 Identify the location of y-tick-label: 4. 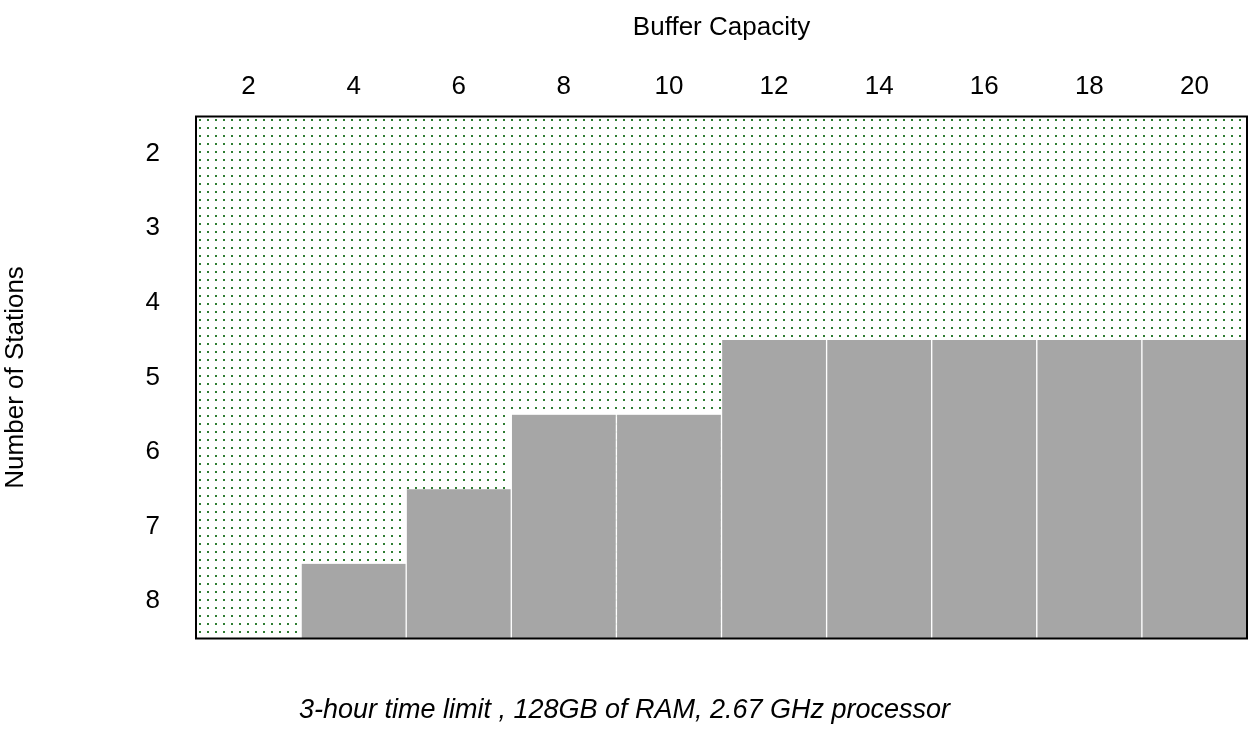
(152, 301).